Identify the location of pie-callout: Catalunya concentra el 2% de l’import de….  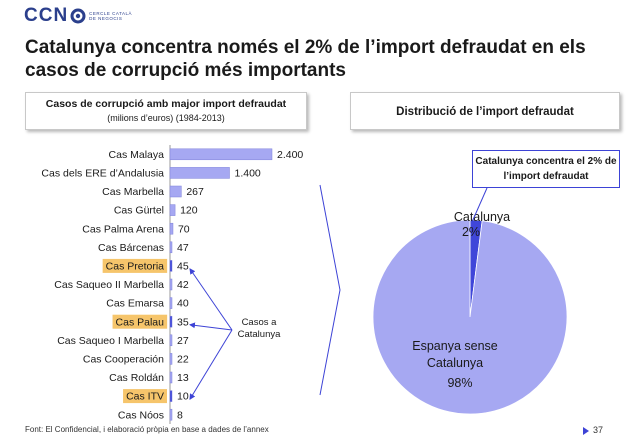
(546, 169).